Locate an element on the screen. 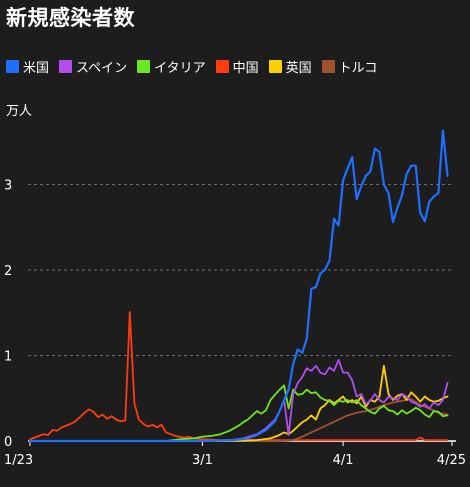  legend-item-1: スペイン is located at coordinates (93, 66).